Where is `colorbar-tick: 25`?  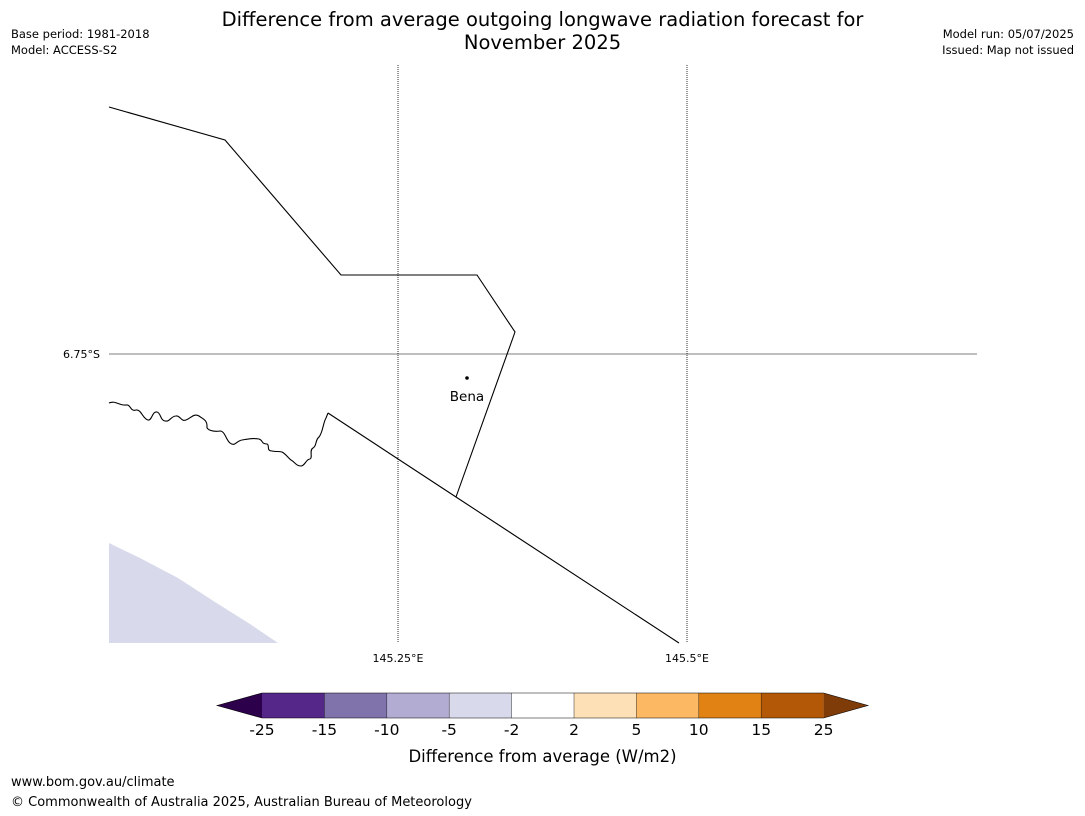
colorbar-tick: 25 is located at coordinates (824, 730).